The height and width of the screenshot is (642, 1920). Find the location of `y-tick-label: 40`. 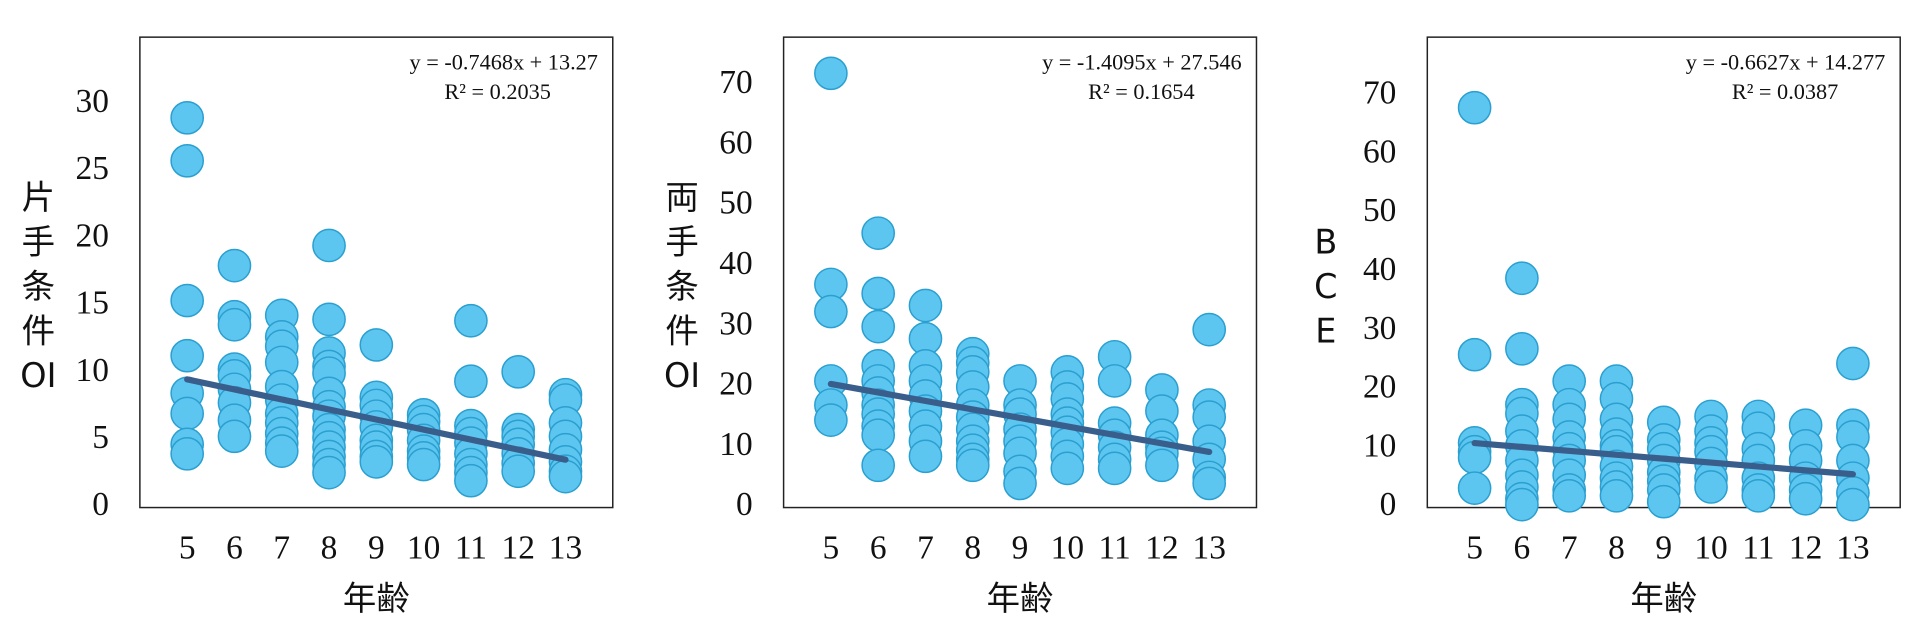

y-tick-label: 40 is located at coordinates (1379, 269).